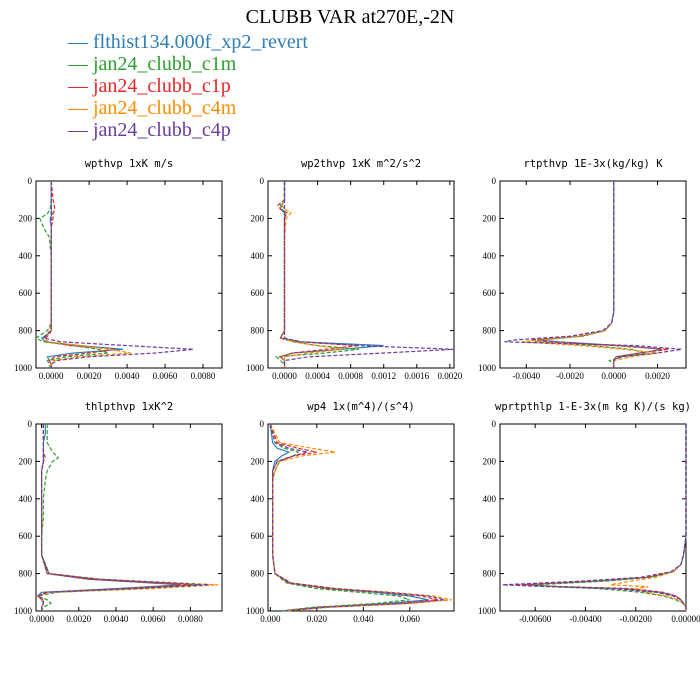  What do you see at coordinates (416, 376) in the screenshot?
I see `x-tick-label: 0.0016` at bounding box center [416, 376].